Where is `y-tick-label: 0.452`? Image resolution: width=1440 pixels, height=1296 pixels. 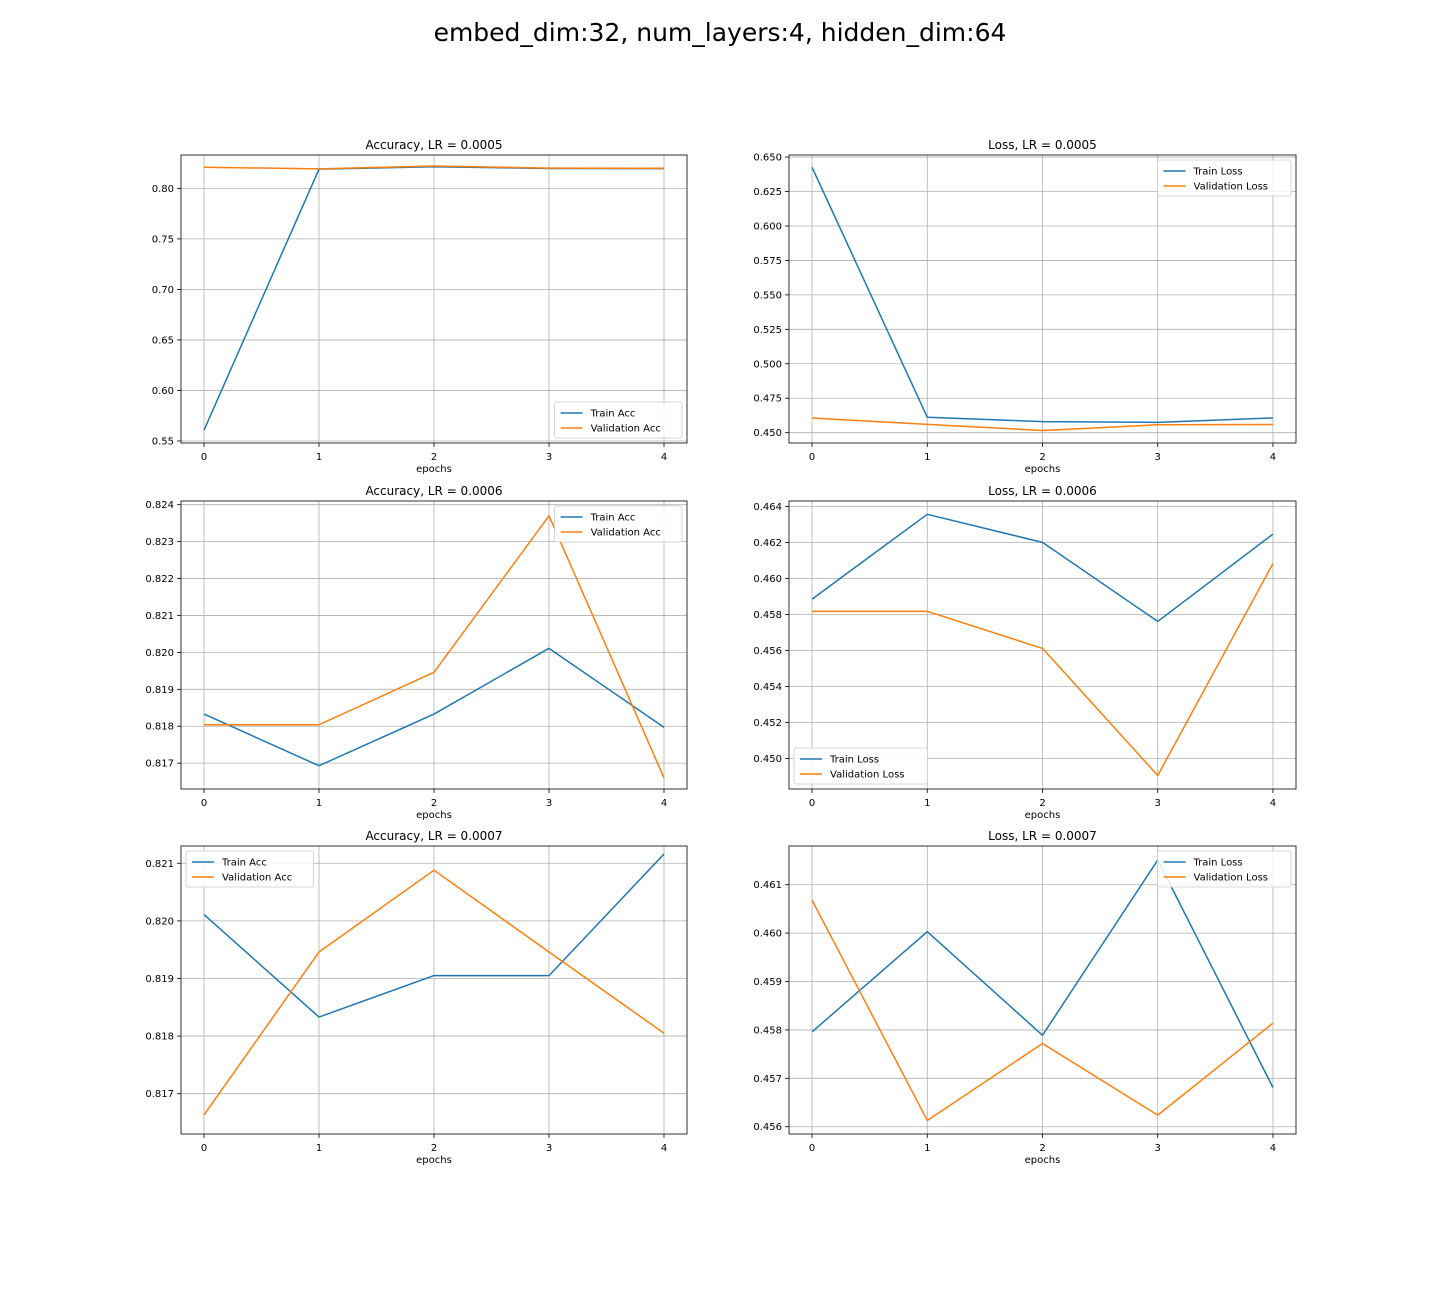 y-tick-label: 0.452 is located at coordinates (767, 723).